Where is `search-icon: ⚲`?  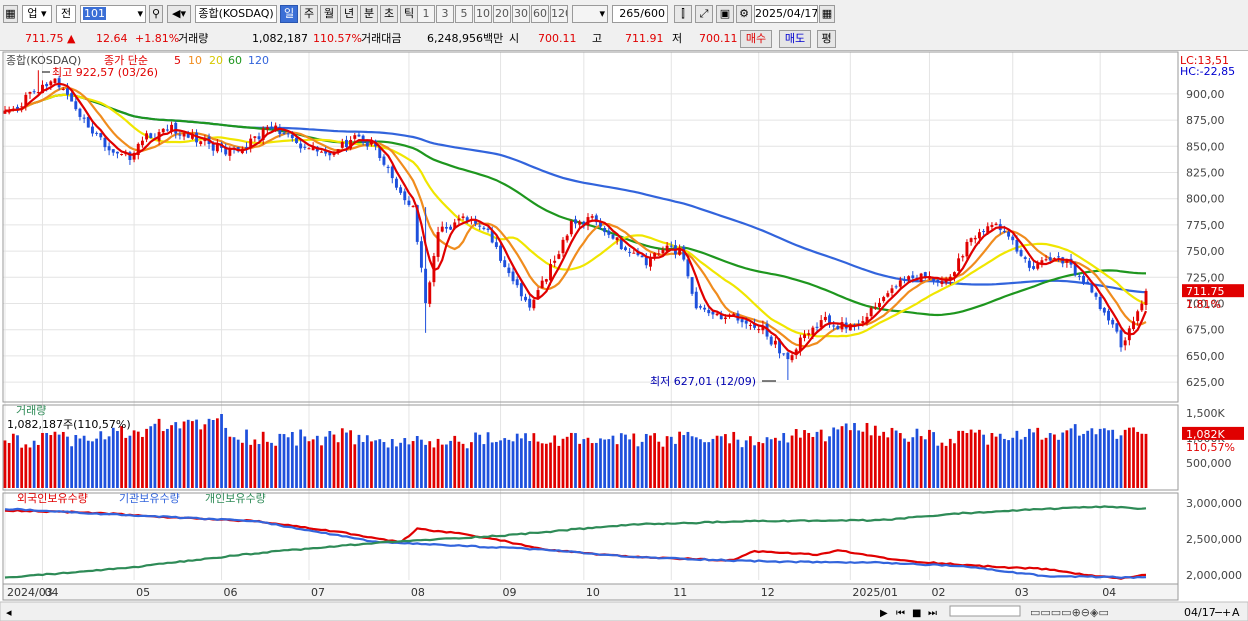 search-icon: ⚲ is located at coordinates (156, 14).